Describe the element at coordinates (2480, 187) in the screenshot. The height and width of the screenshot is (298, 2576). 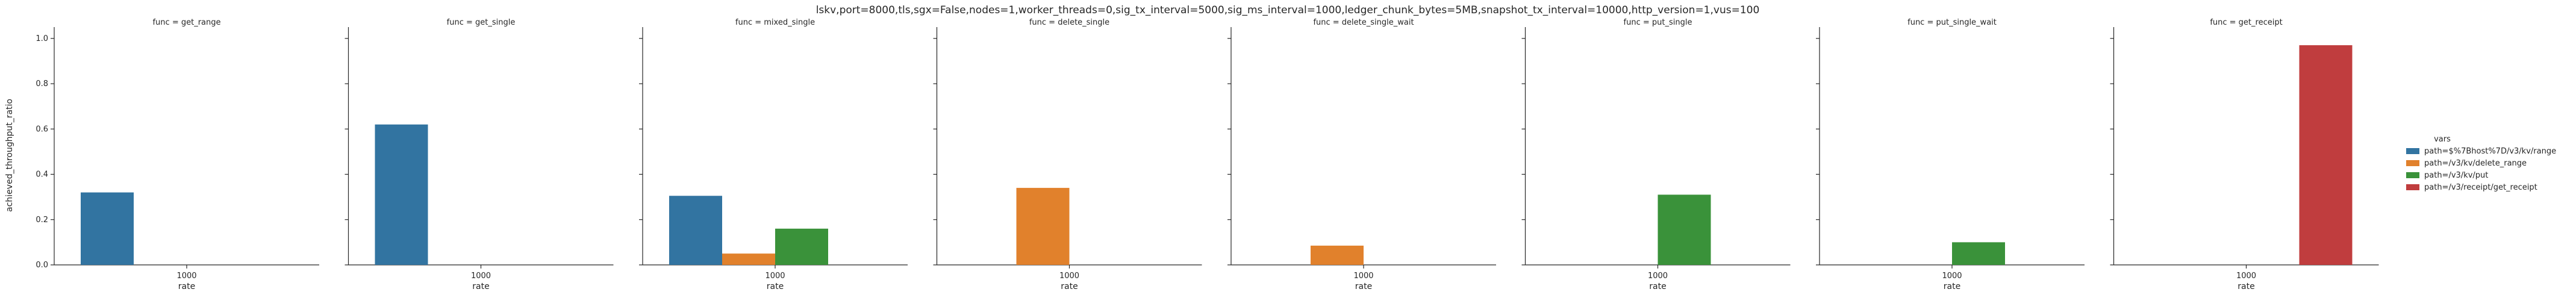
I see `legend-entry: path=/v3/receipt/get_receipt` at that location.